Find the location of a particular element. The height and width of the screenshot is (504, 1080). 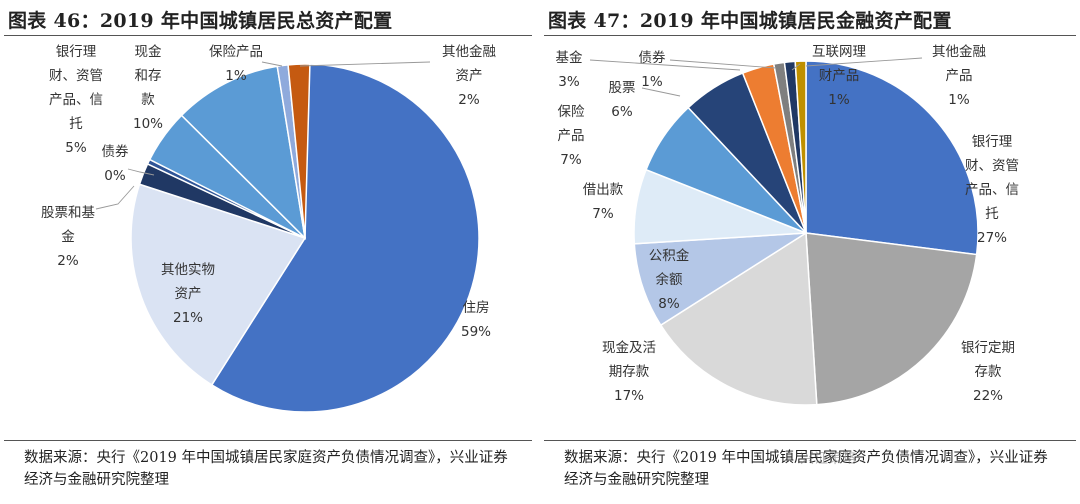

slice-label-line: 现金及活 is located at coordinates (629, 348).